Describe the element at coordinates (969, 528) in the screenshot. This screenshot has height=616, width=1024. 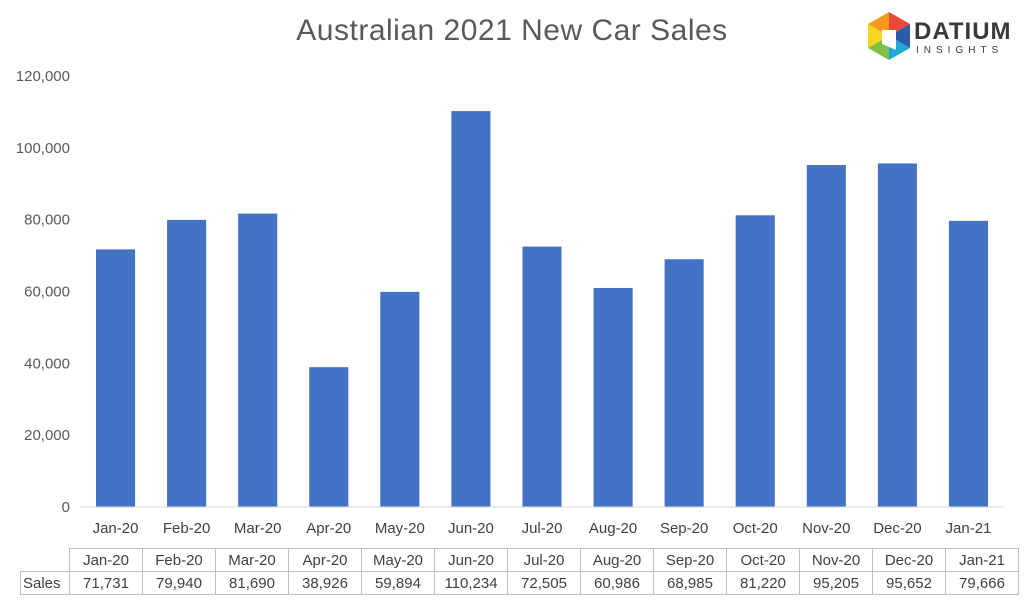
I see `x-tick-label: Jan-21` at that location.